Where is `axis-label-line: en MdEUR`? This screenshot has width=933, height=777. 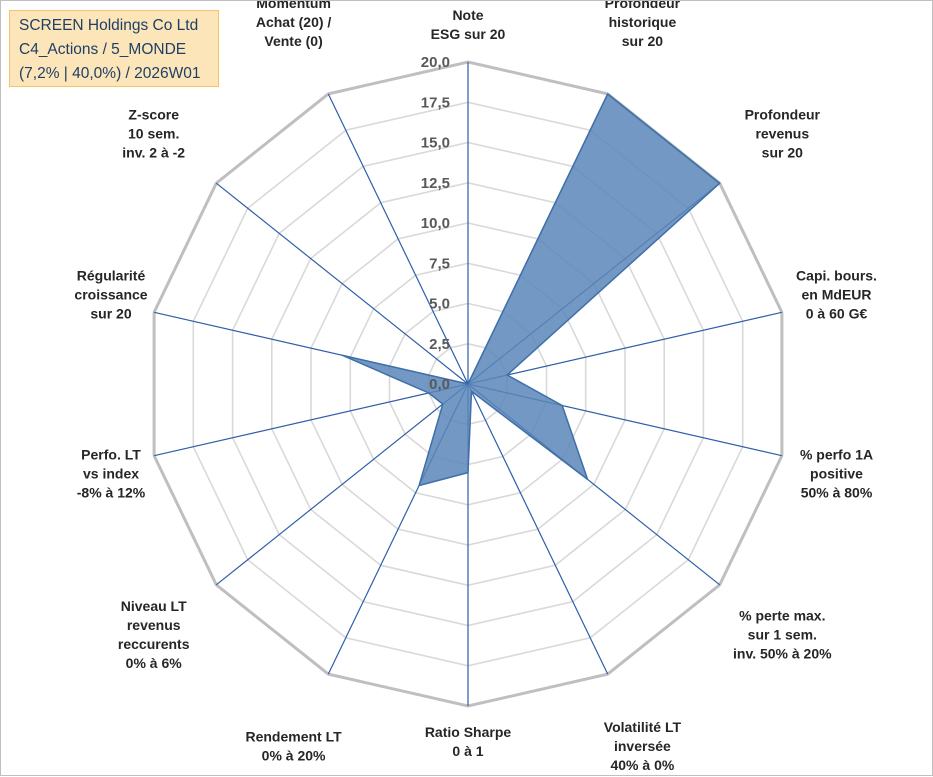 axis-label-line: en MdEUR is located at coordinates (837, 295).